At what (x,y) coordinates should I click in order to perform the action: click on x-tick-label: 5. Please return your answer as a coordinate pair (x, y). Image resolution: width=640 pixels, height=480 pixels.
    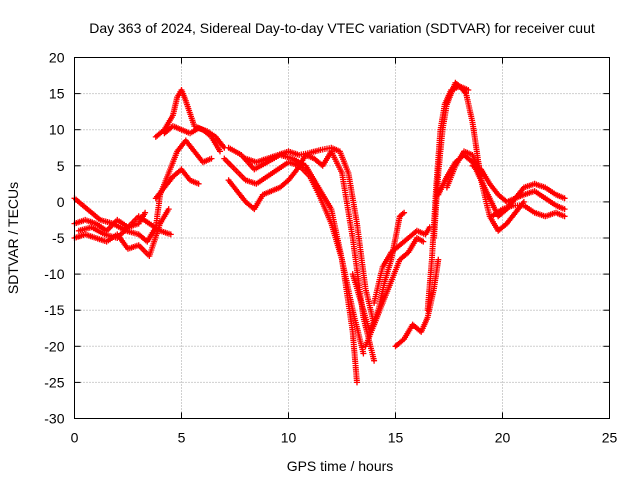
    Looking at the image, I should click on (182, 438).